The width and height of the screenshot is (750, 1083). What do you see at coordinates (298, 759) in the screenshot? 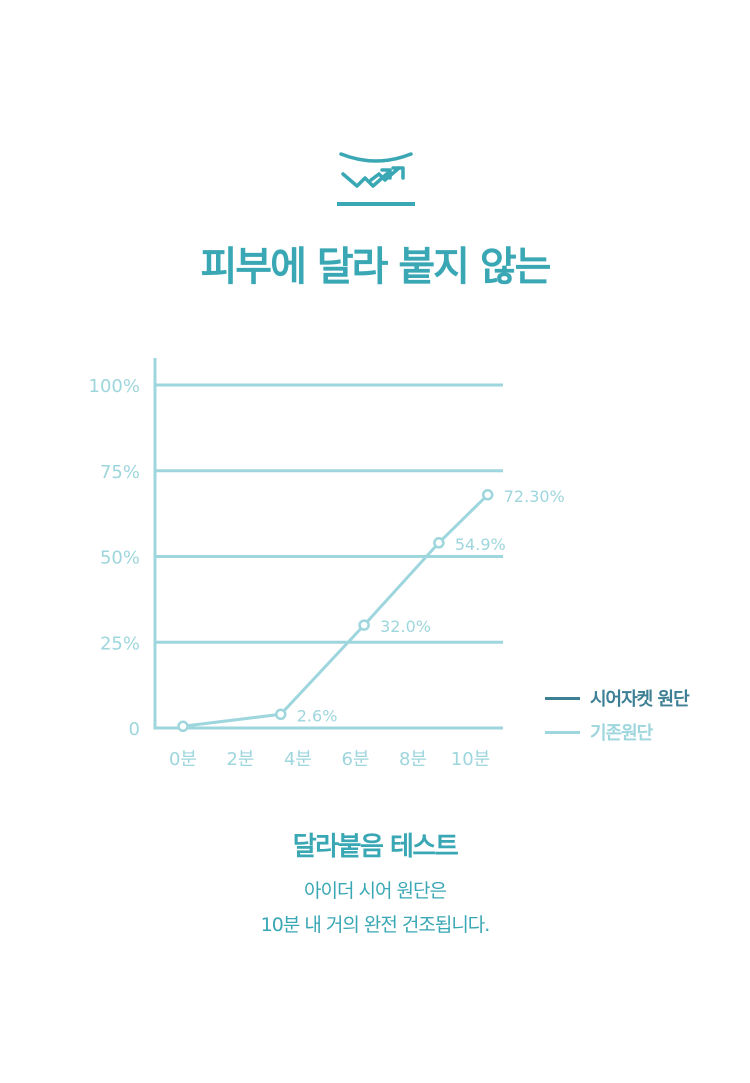
I see `x-tick-label: 4분` at bounding box center [298, 759].